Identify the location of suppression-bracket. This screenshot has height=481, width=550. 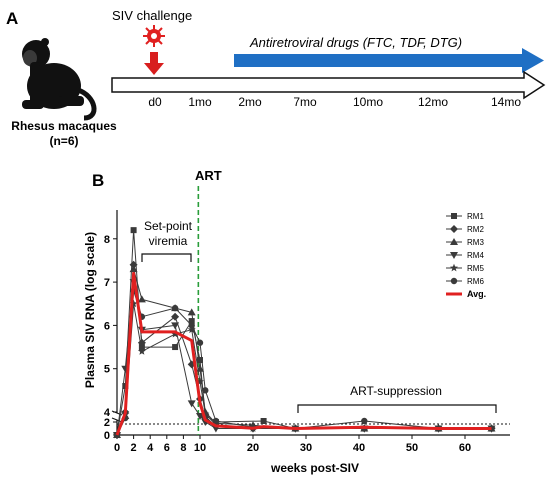
(397, 408).